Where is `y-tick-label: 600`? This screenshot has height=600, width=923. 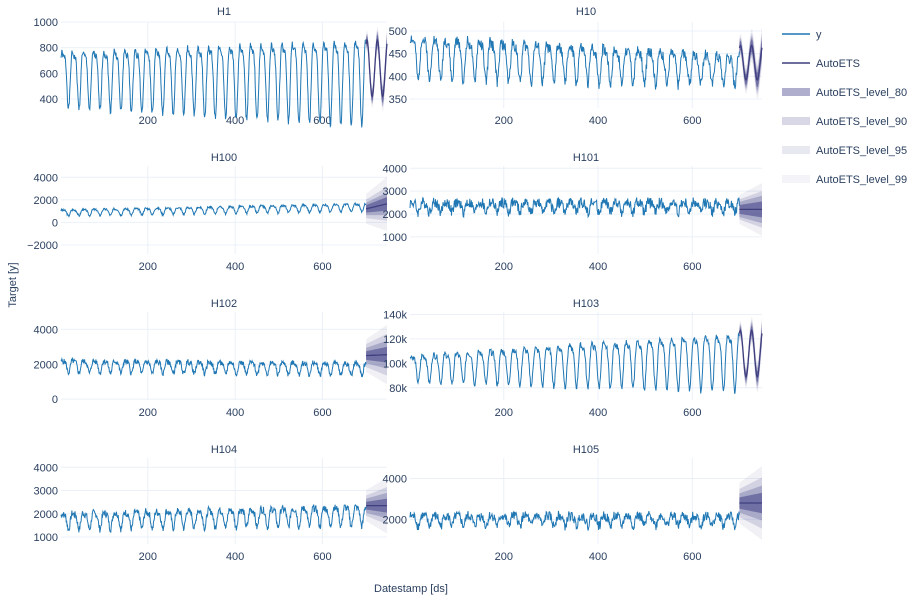
y-tick-label: 600 is located at coordinates (49, 74).